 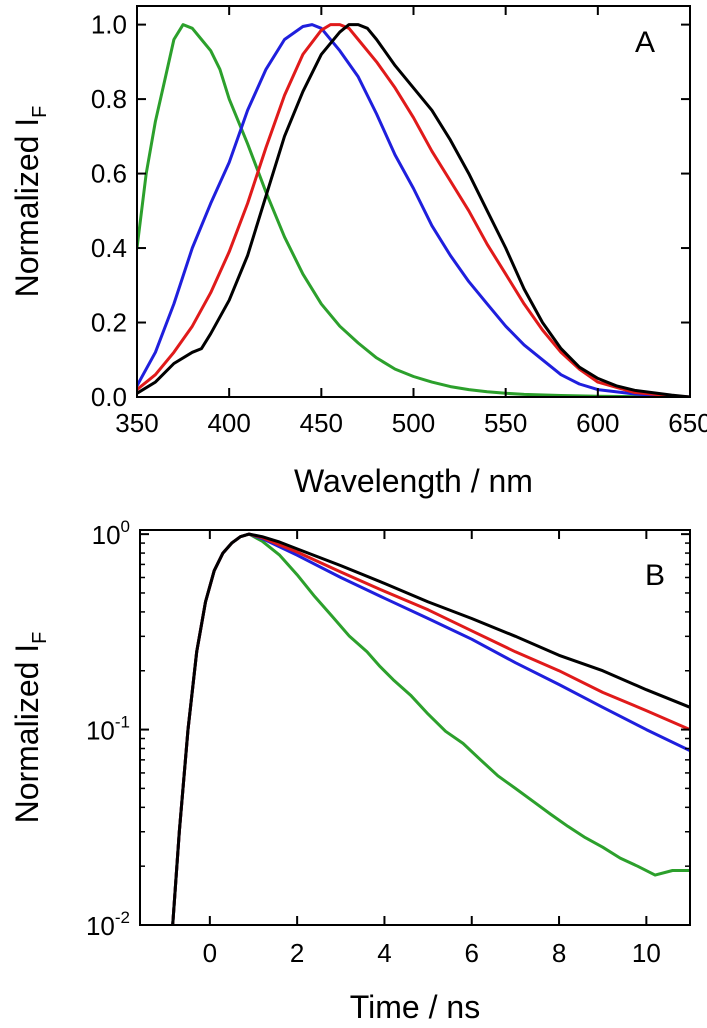 What do you see at coordinates (559, 953) in the screenshot?
I see `x-tick-label: 8` at bounding box center [559, 953].